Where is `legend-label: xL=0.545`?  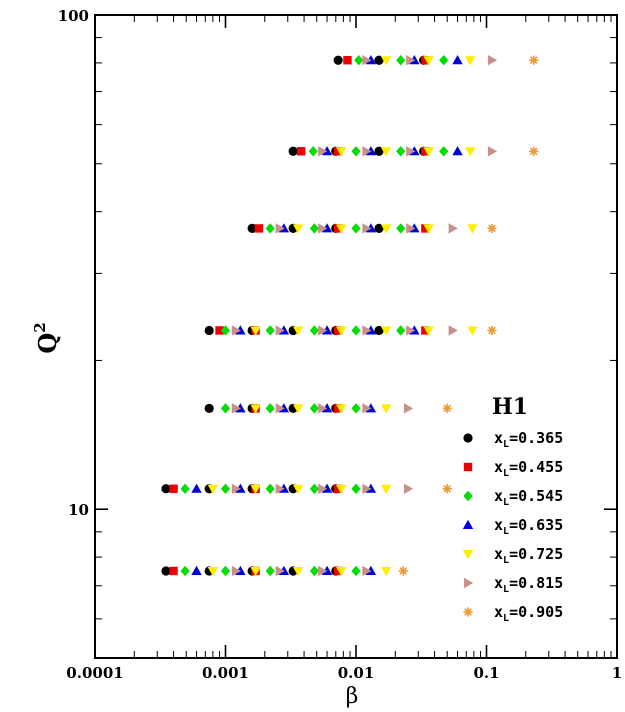
legend-label: xL=0.545 is located at coordinates (528, 497).